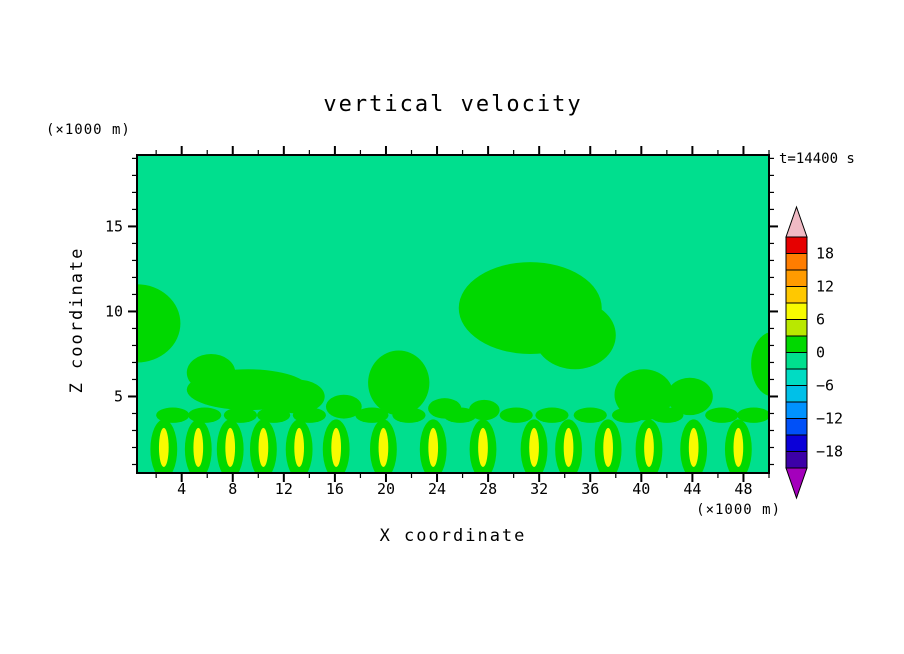 Image resolution: width=904 pixels, height=654 pixels. I want to click on colorbar-tick-label: −12, so click(829, 419).